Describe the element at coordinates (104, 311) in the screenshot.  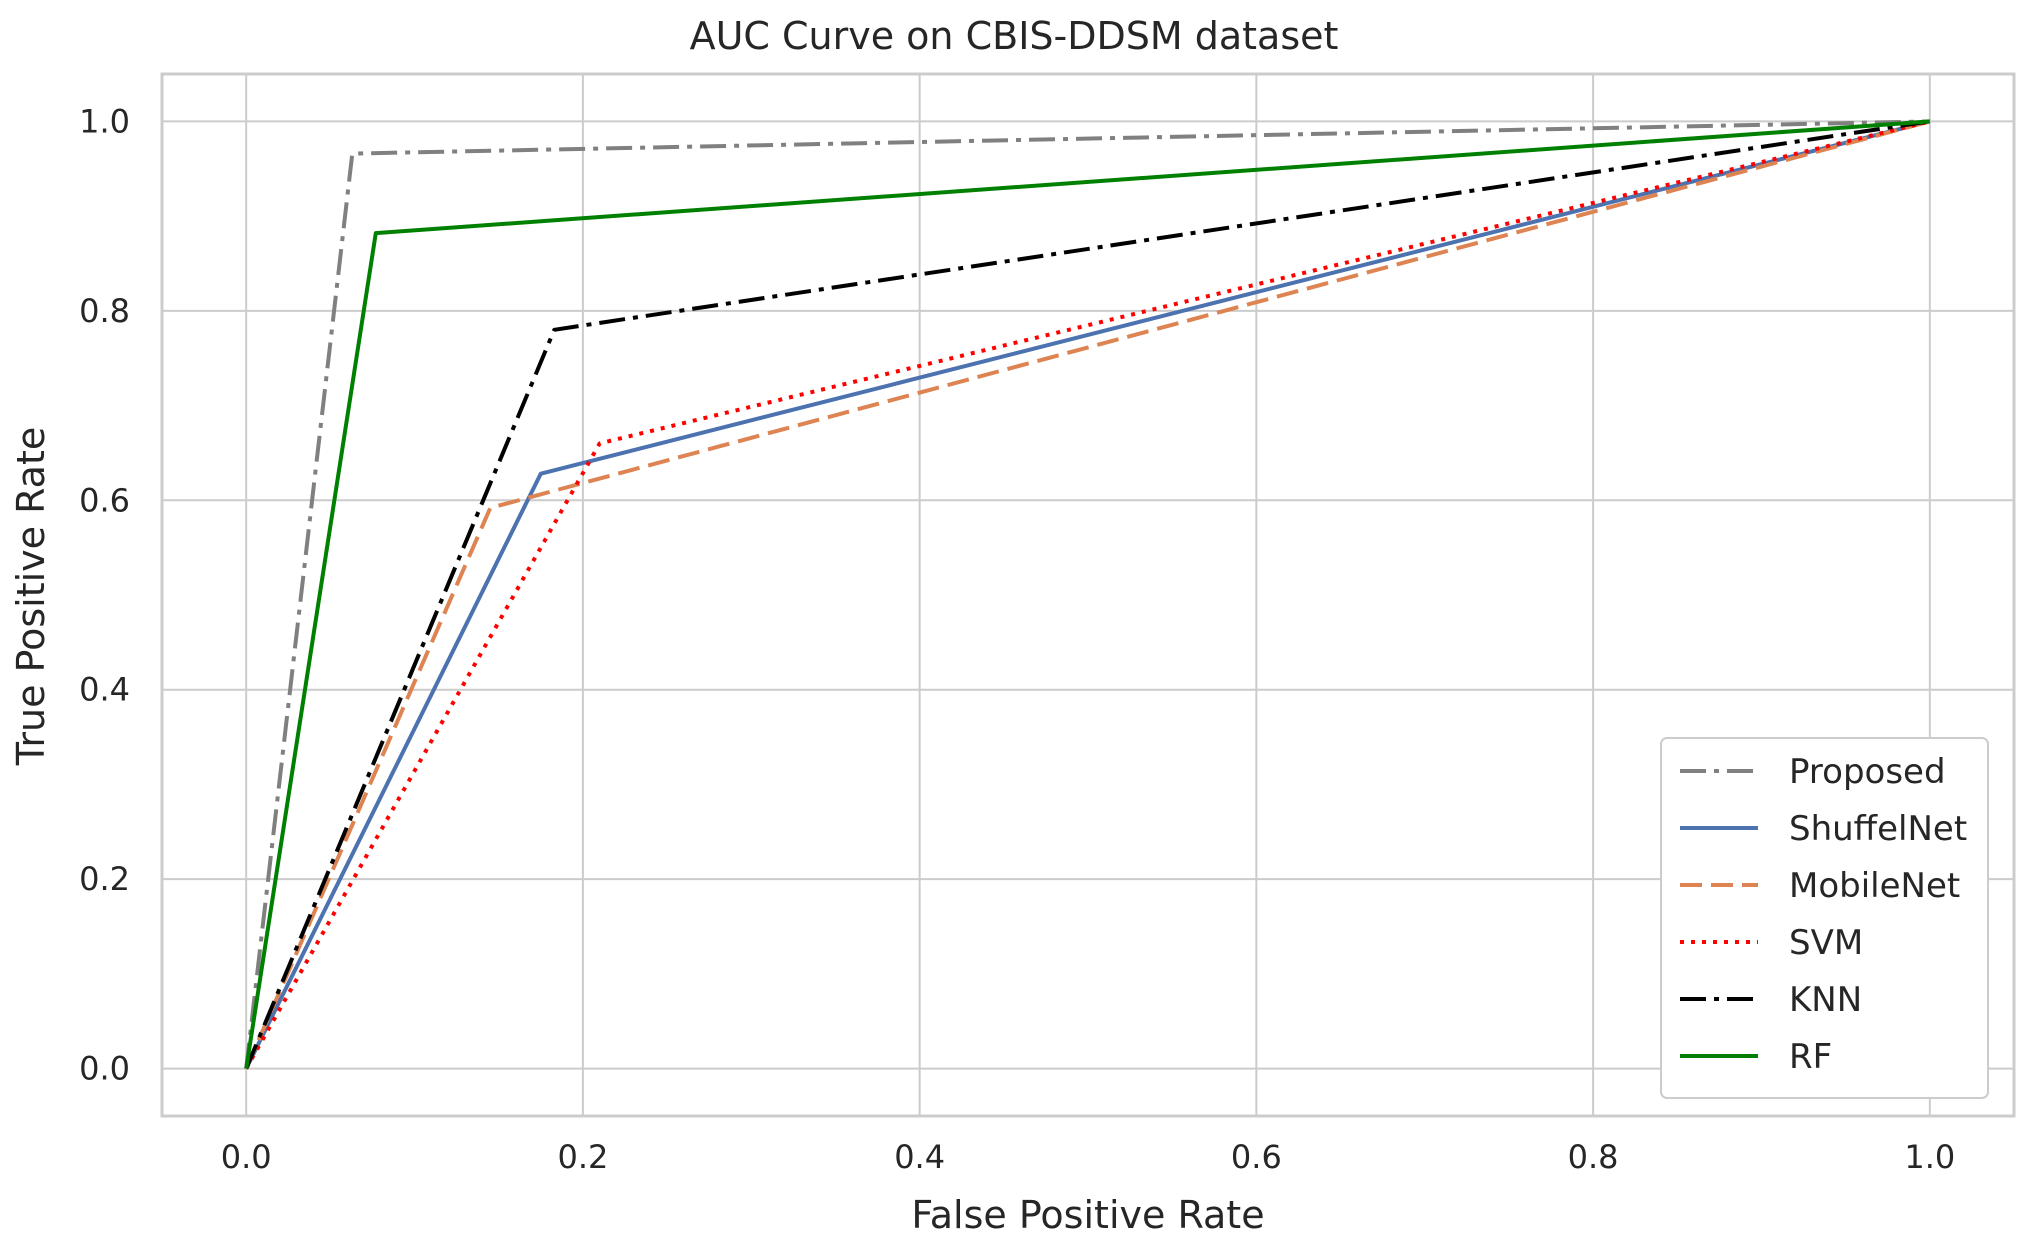
I see `y-tick-label: 0.8` at that location.